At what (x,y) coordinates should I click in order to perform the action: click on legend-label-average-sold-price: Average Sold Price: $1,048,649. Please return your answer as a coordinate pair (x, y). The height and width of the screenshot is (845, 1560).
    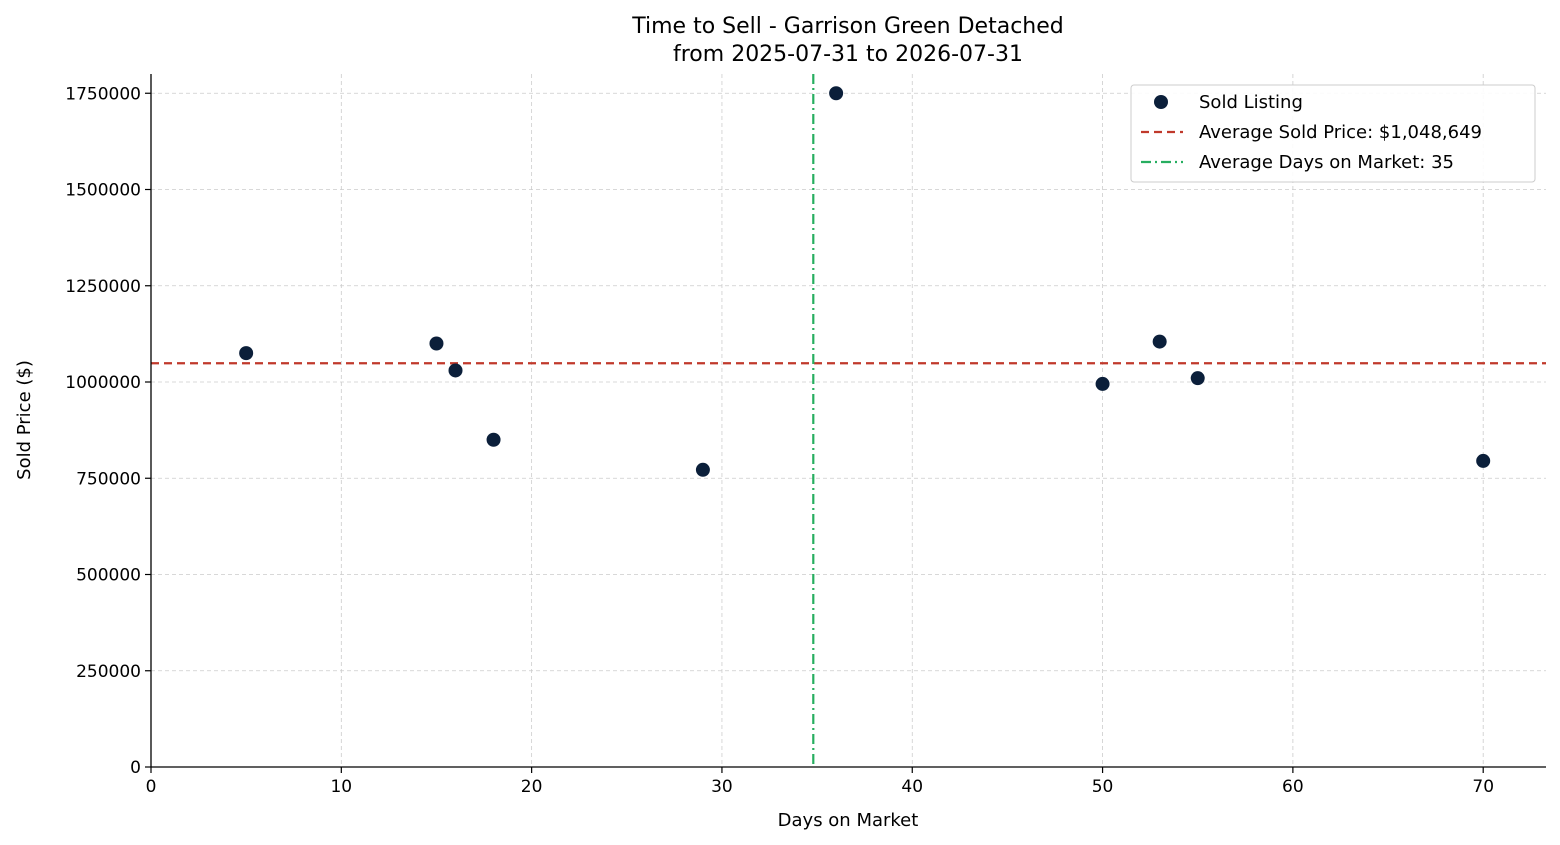
    Looking at the image, I should click on (1340, 132).